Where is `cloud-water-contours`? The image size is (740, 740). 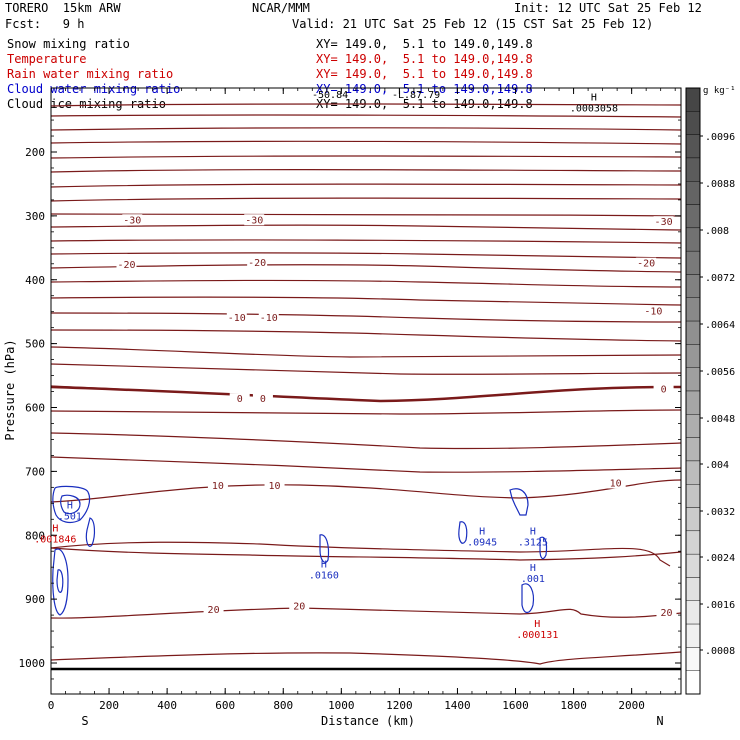 cloud-water-contours is located at coordinates (300, 550).